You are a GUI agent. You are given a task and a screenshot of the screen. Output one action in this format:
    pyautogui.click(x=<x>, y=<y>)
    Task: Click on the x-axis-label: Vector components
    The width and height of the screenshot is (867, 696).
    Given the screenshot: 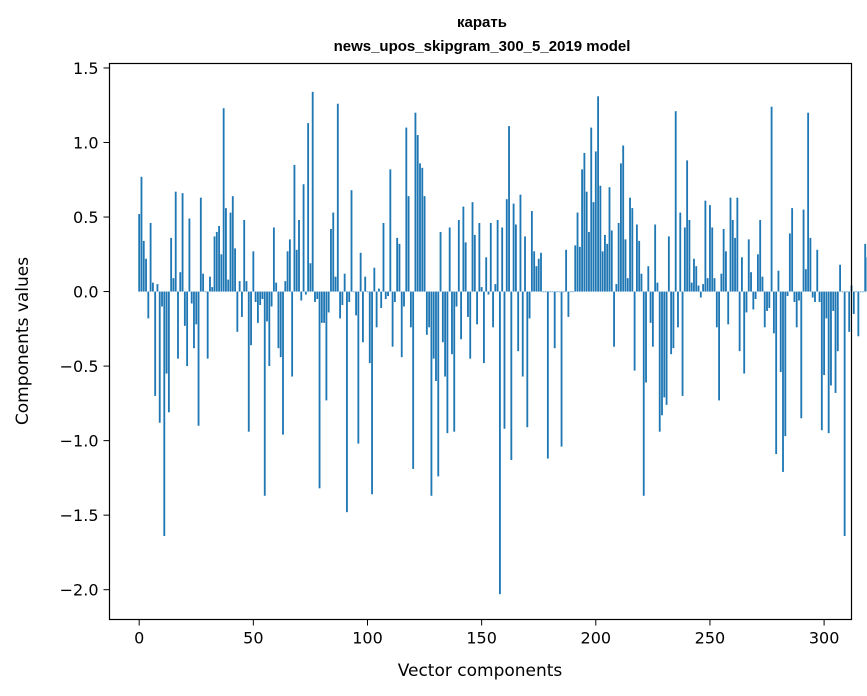 What is the action you would take?
    pyautogui.click(x=480, y=671)
    